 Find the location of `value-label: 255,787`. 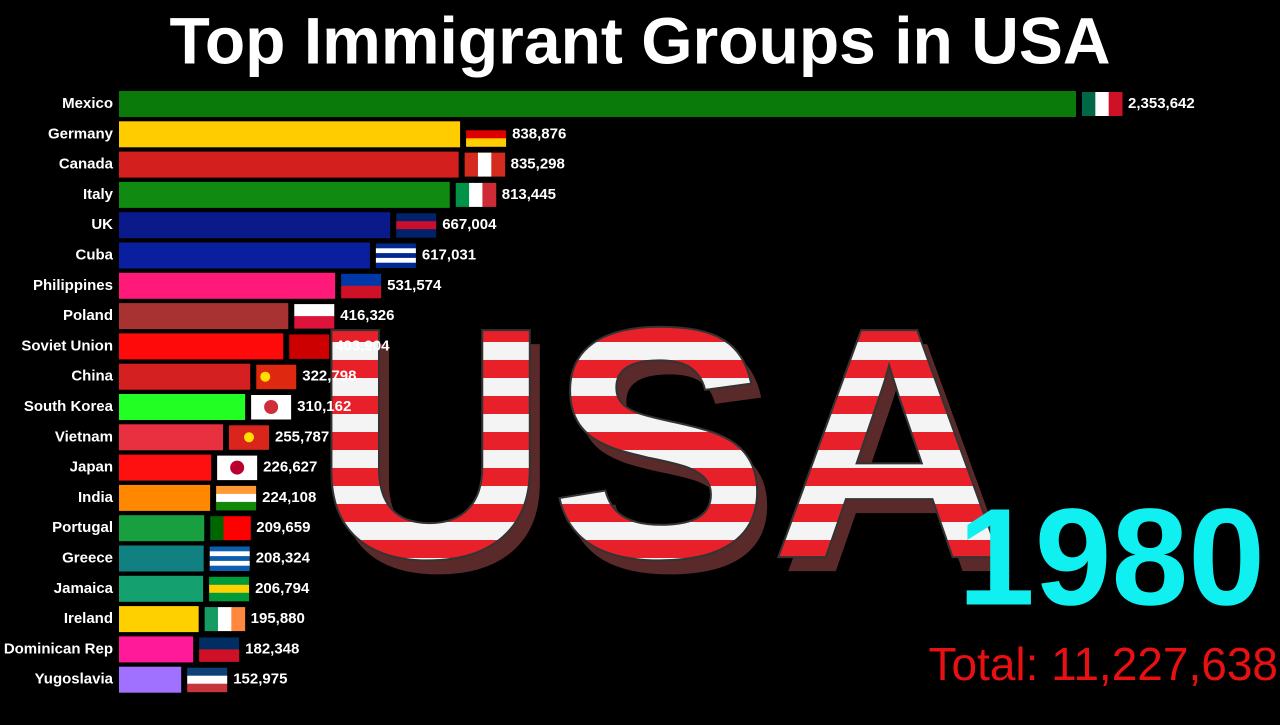

value-label: 255,787 is located at coordinates (302, 436).